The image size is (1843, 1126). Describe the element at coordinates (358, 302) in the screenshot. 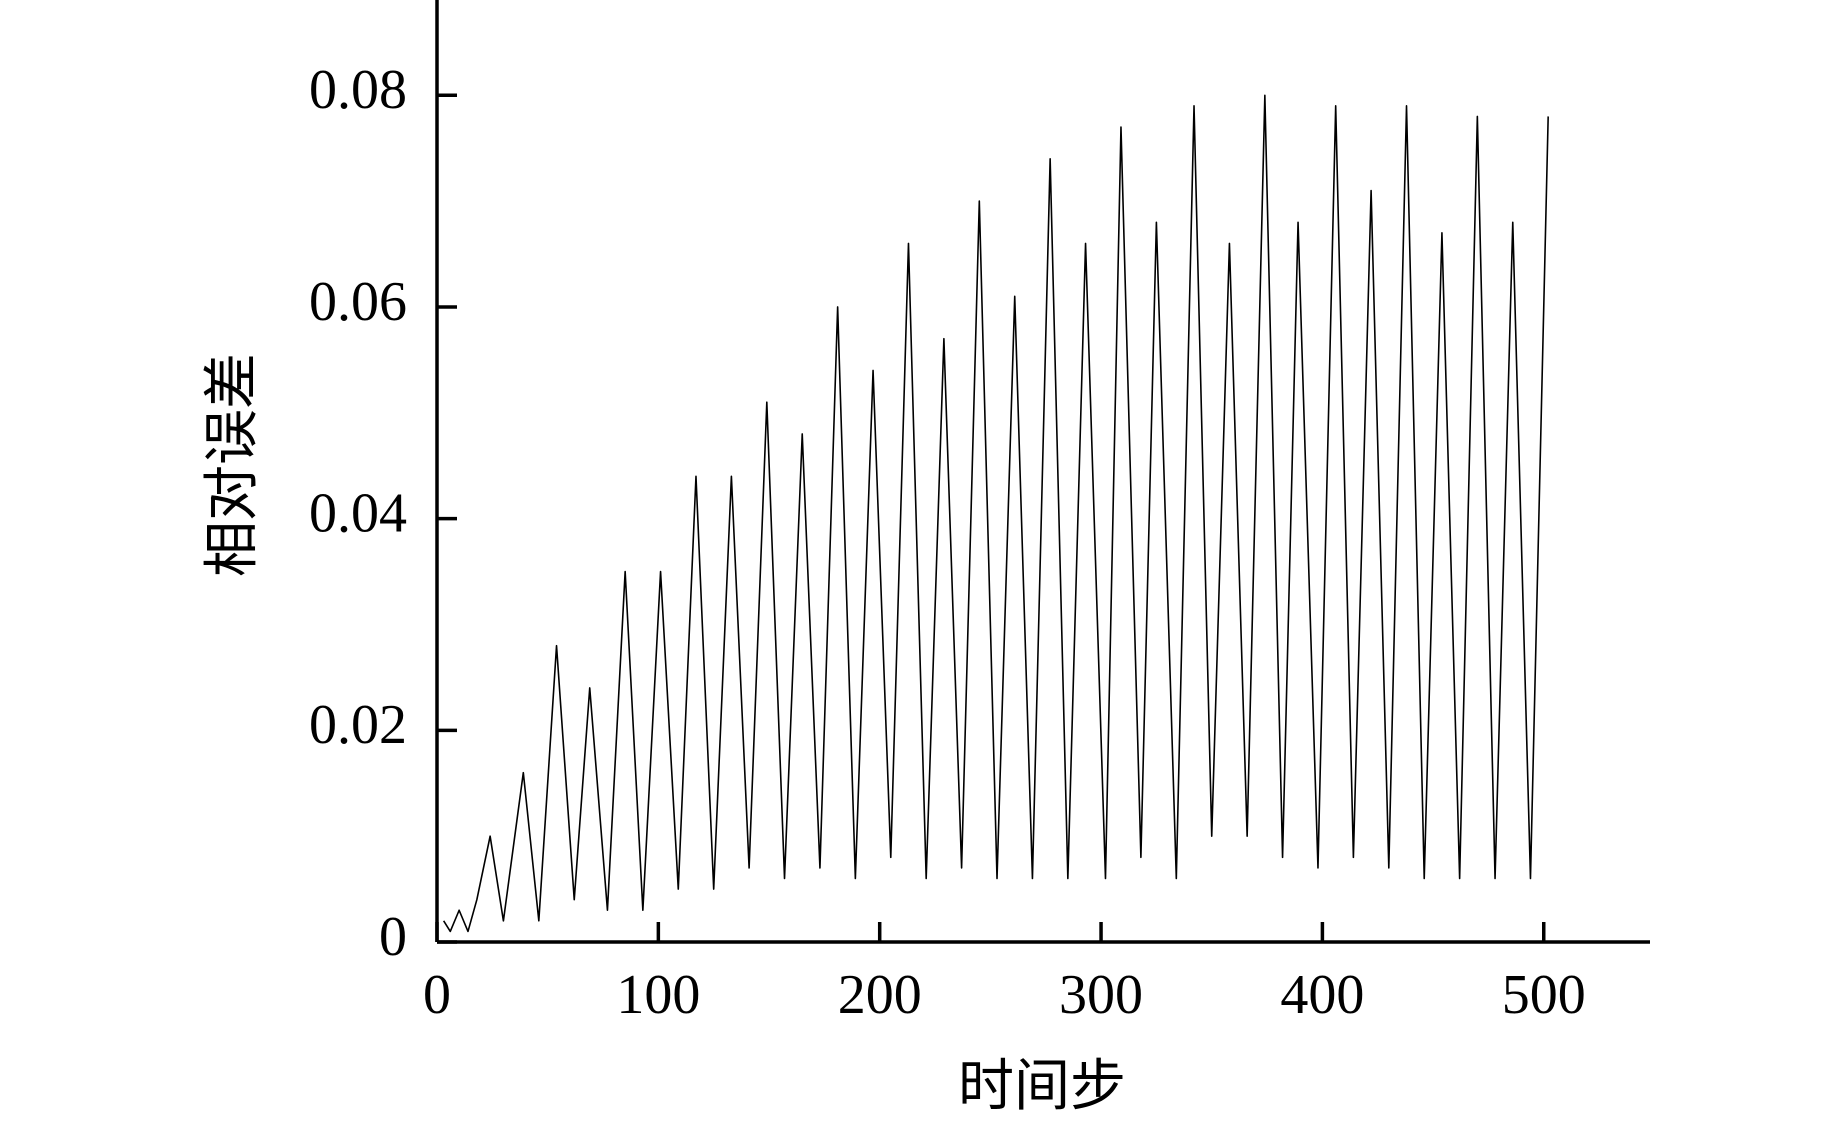

I see `y-tick-label: 0.06` at that location.